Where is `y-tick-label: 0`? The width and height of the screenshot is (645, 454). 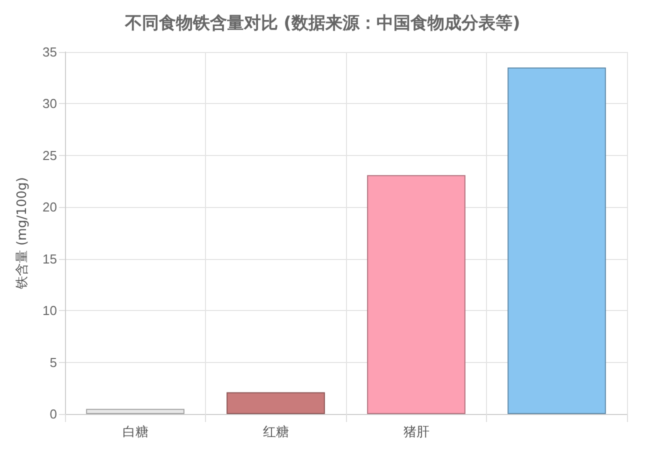 y-tick-label: 0 is located at coordinates (53, 414).